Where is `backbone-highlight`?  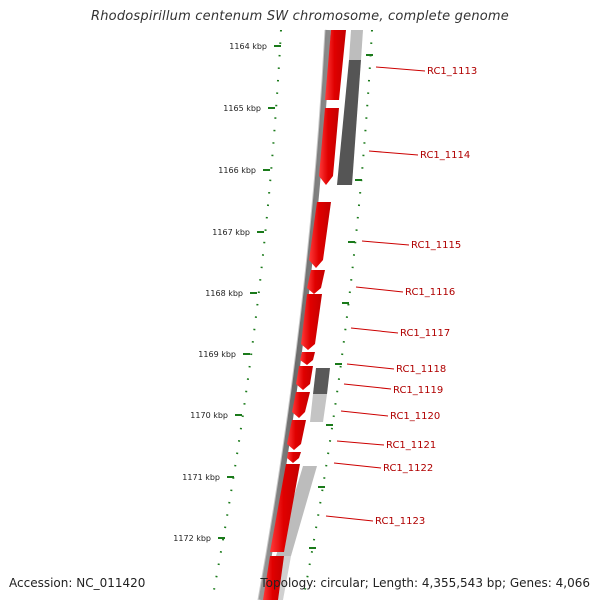
backbone-highlight is located at coordinates (291, 314).